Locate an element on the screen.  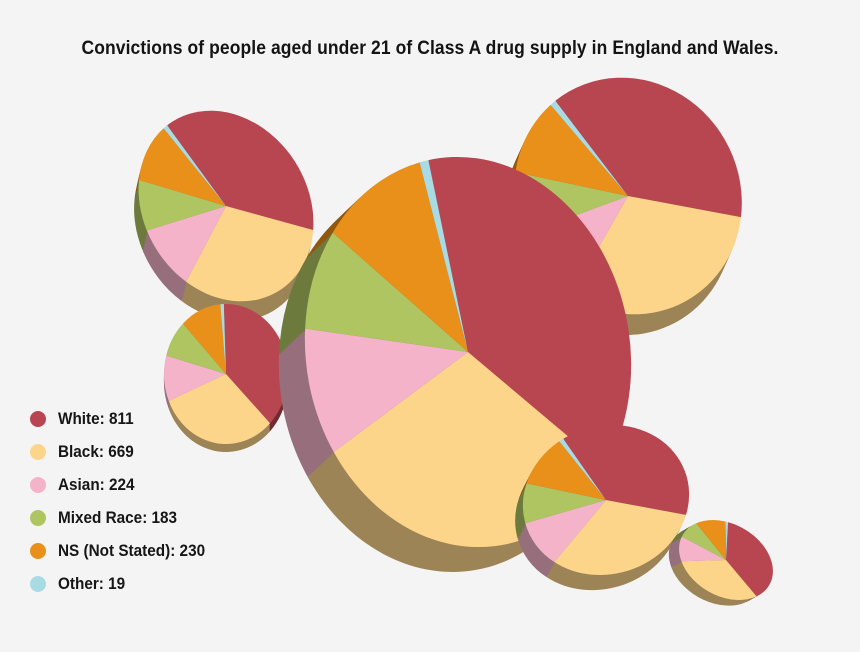
legend-label: White811 is located at coordinates (96, 419).